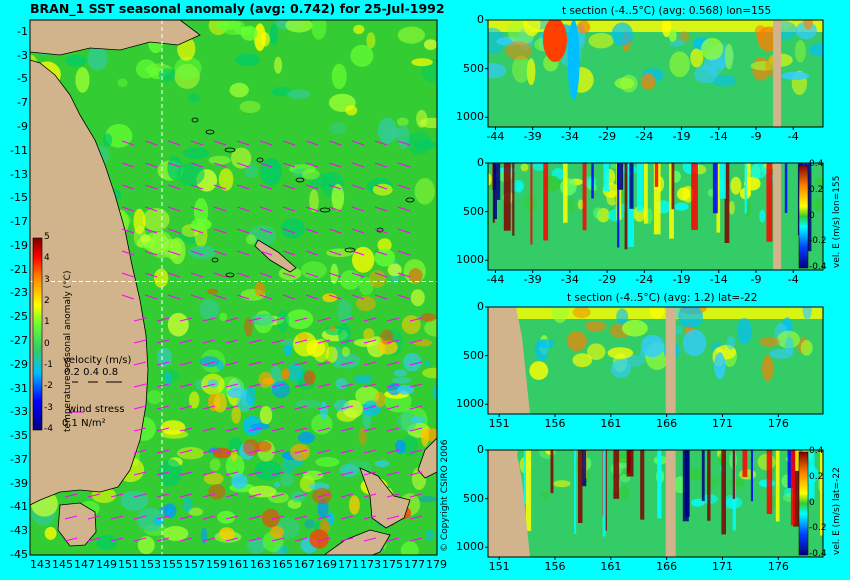 The image size is (850, 580). What do you see at coordinates (19, 483) in the screenshot?
I see `map-y-tick: -39` at bounding box center [19, 483].